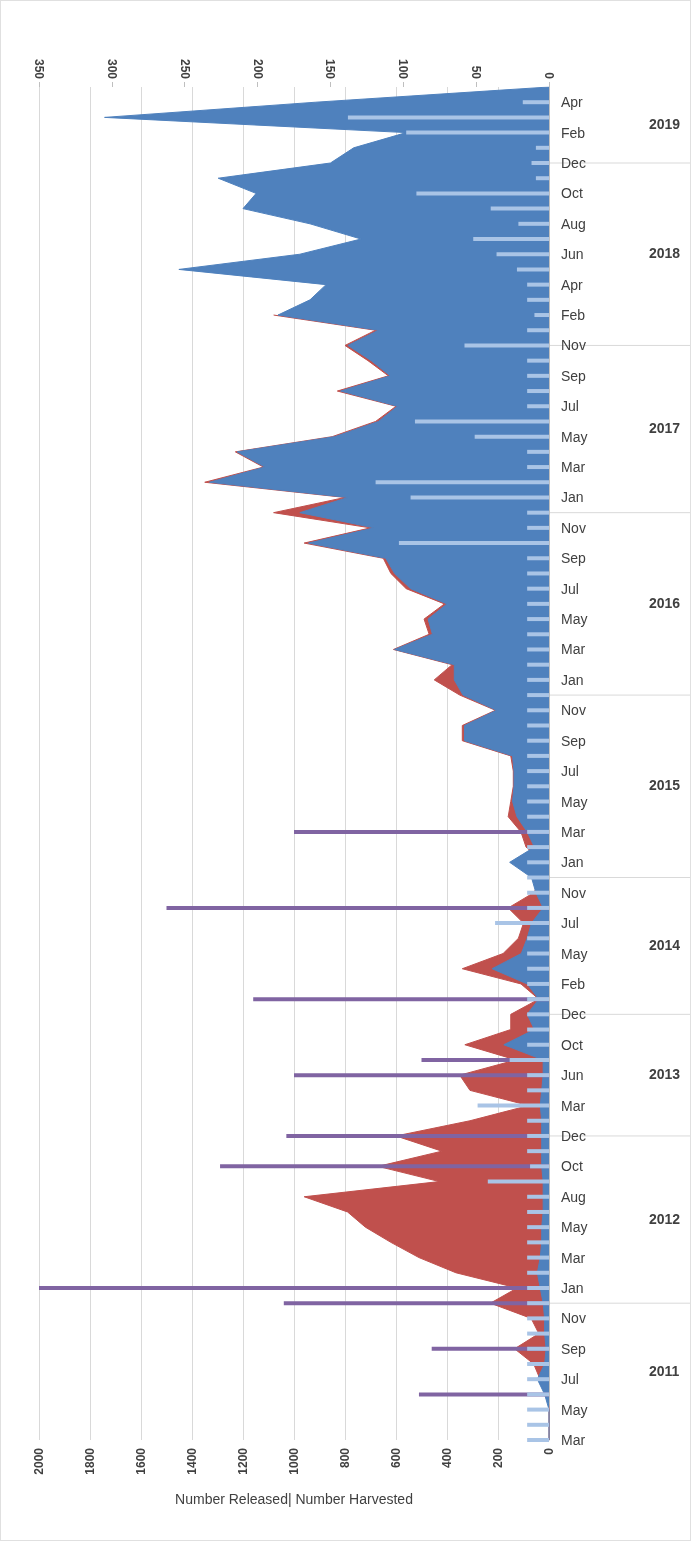  Describe the element at coordinates (549, 76) in the screenshot. I see `x2-tick-label: 0` at that location.